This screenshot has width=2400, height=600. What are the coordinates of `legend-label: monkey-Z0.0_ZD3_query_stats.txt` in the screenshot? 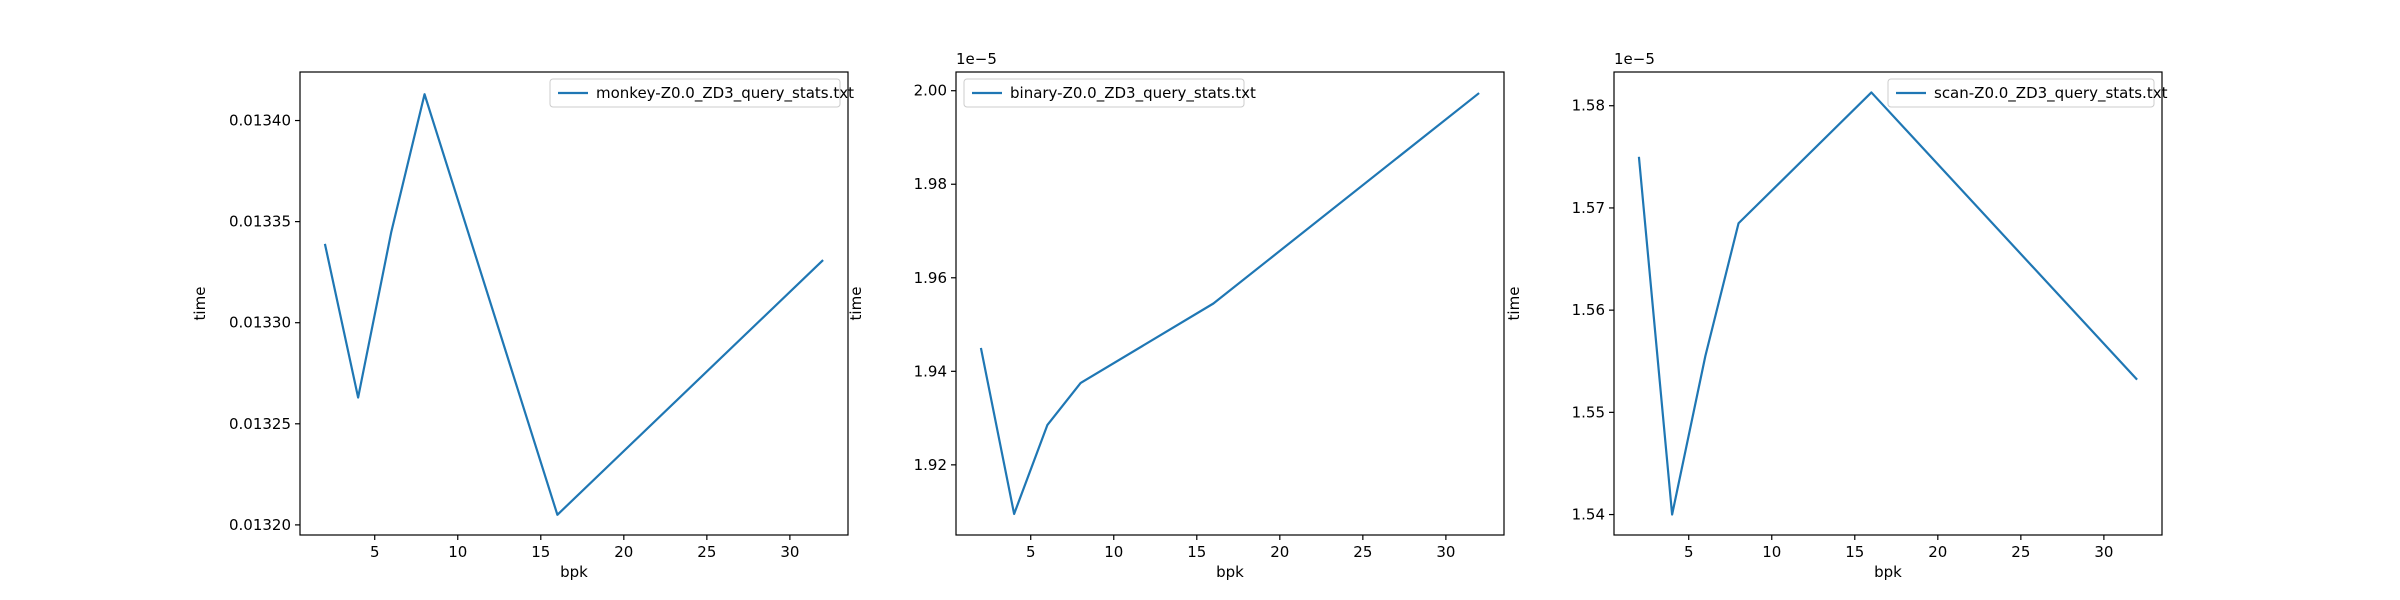 It's located at (725, 93).